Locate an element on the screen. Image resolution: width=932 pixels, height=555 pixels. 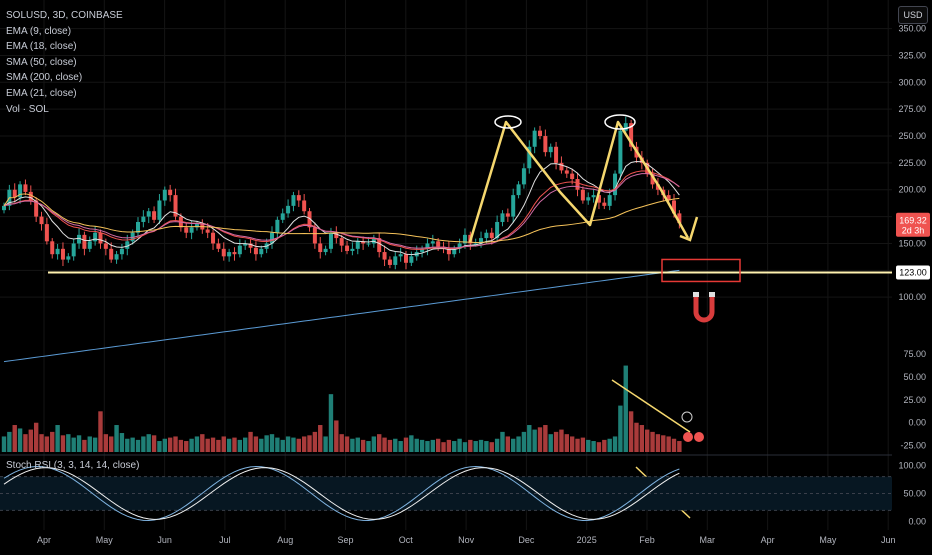
legend-sma200: SMA (200, close) is located at coordinates (44, 78).